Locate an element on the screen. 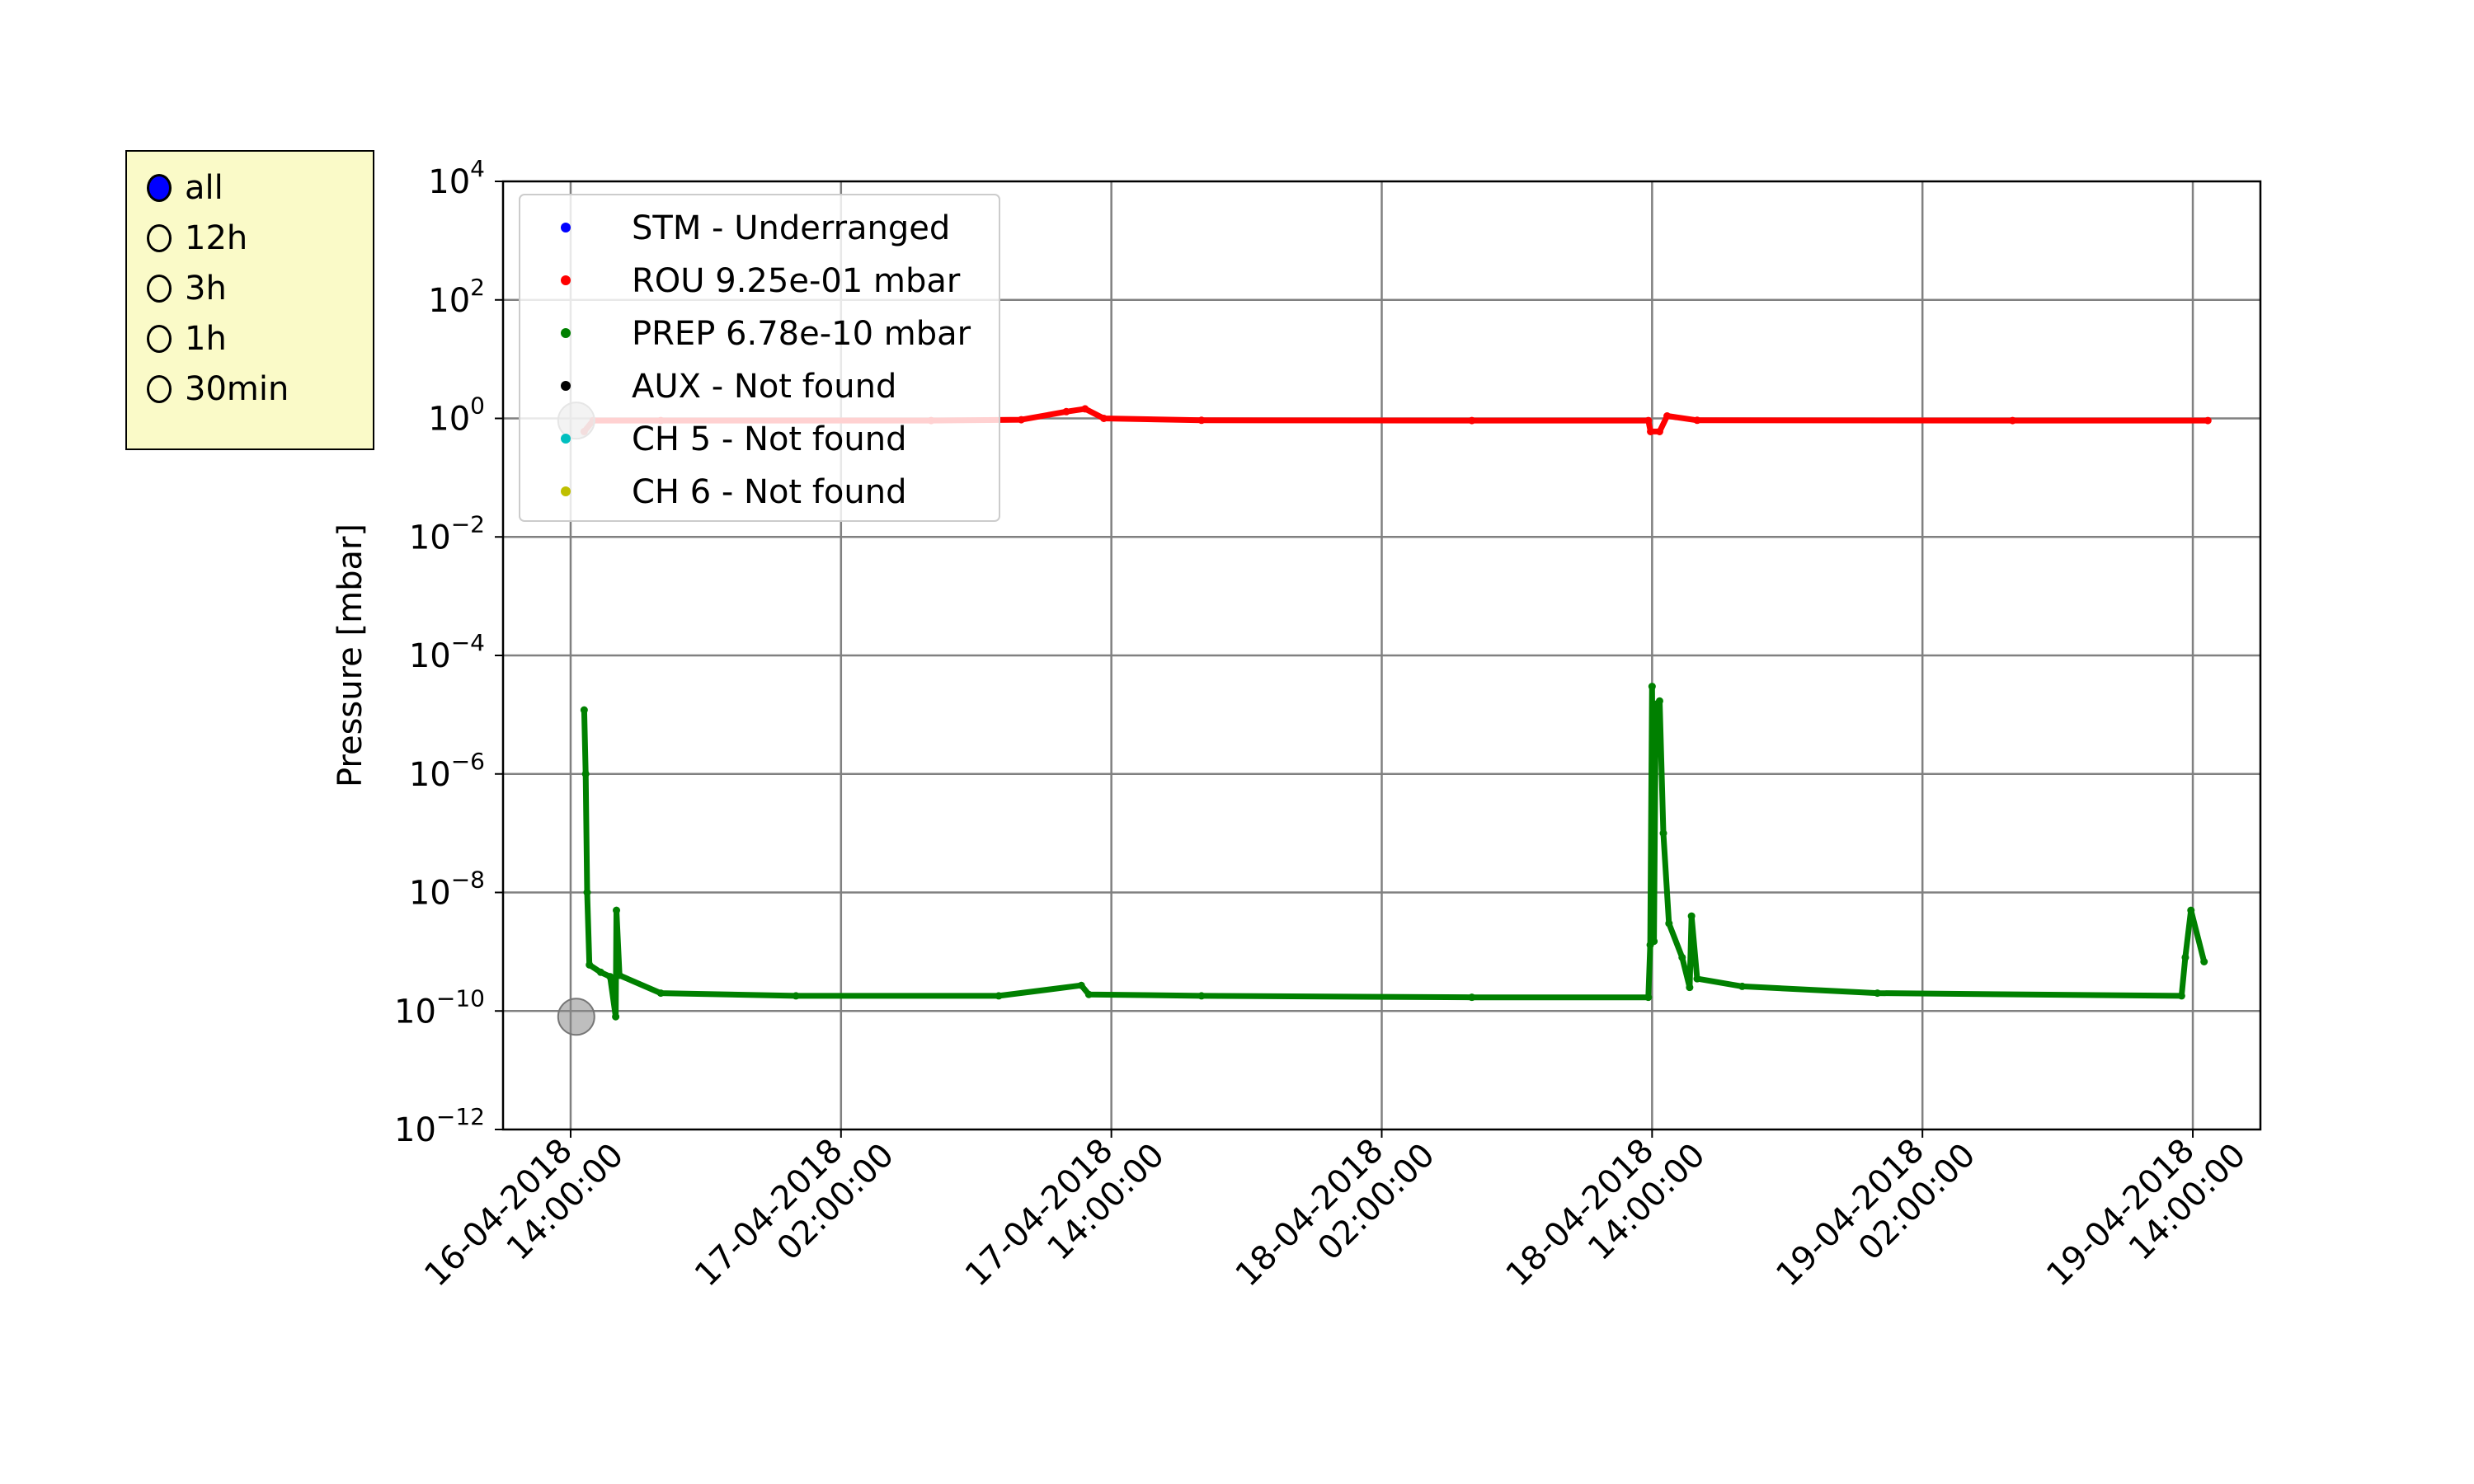 The height and width of the screenshot is (1484, 2474). y-tick-label: 10⁻⁴ is located at coordinates (447, 652).